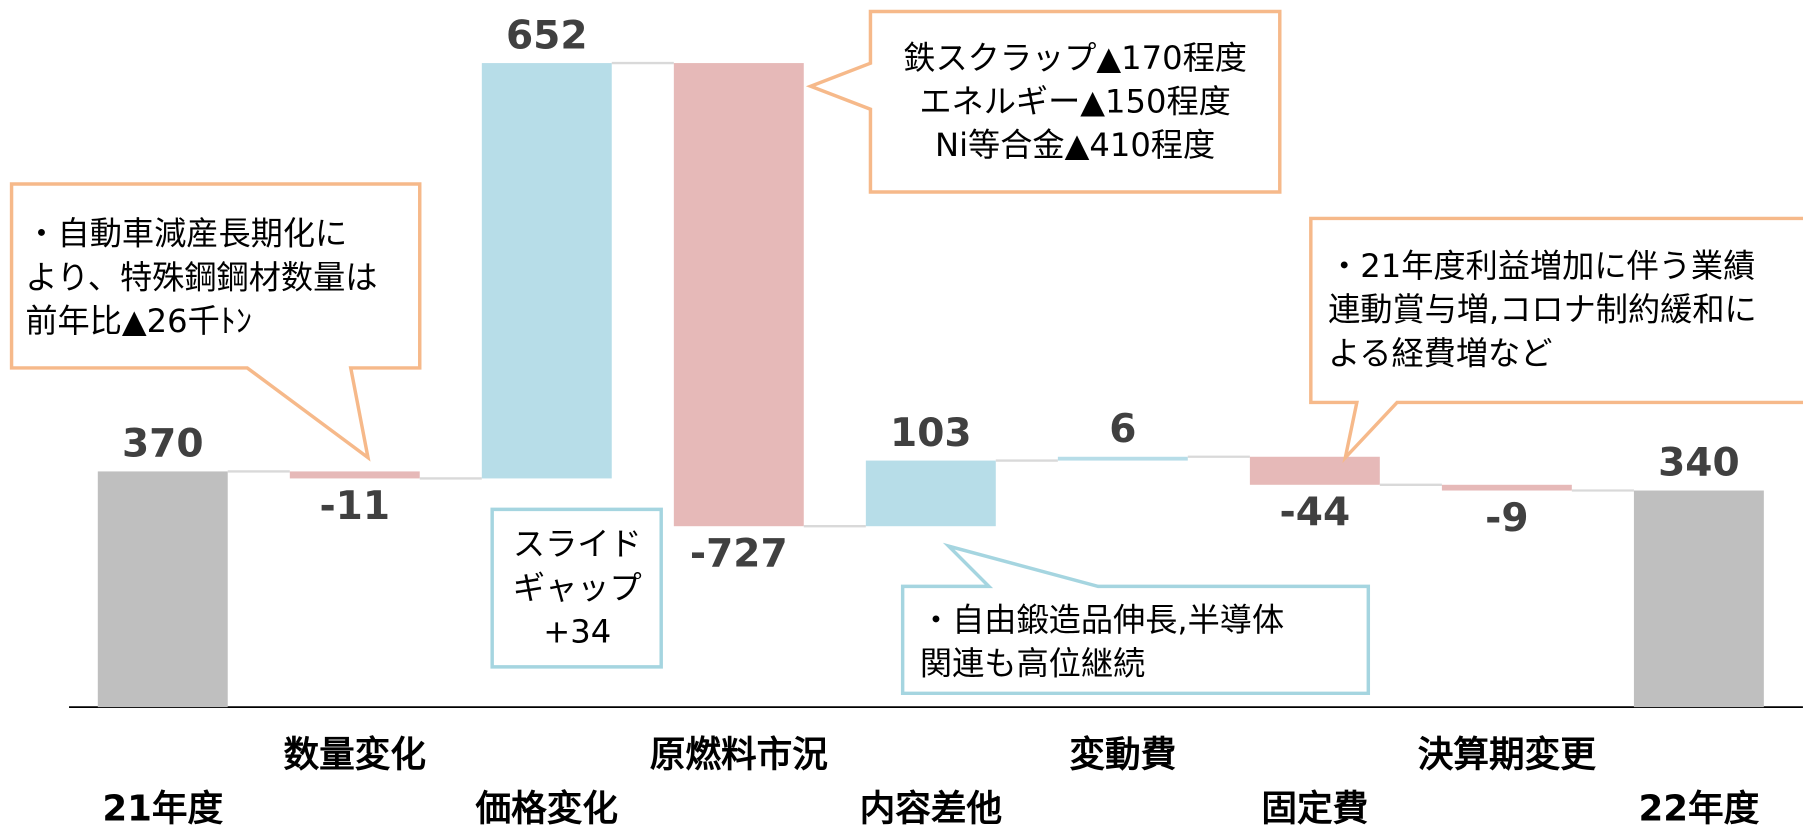  What do you see at coordinates (739, 755) in the screenshot?
I see `x-tick-label: 原燃料市況` at bounding box center [739, 755].